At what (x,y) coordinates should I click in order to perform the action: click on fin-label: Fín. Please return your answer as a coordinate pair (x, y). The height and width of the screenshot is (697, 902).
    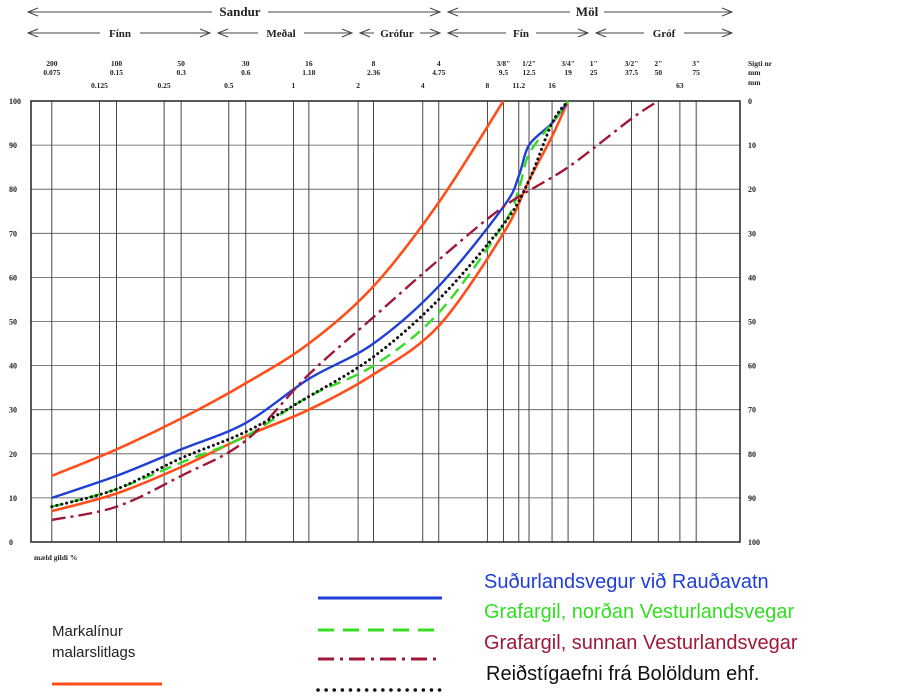
    Looking at the image, I should click on (521, 34).